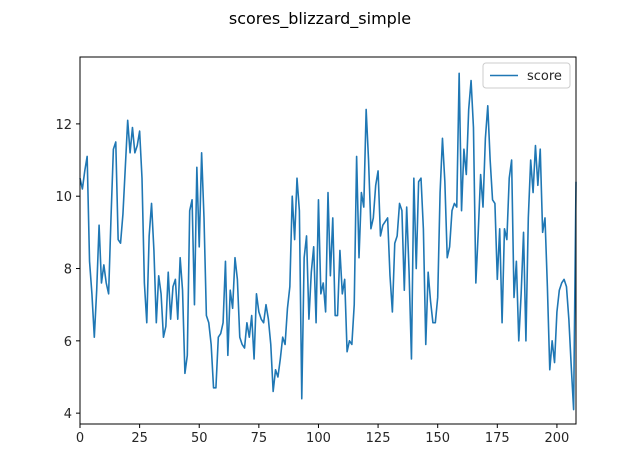 This screenshot has height=476, width=640. I want to click on y-tick-label: 4, so click(68, 414).